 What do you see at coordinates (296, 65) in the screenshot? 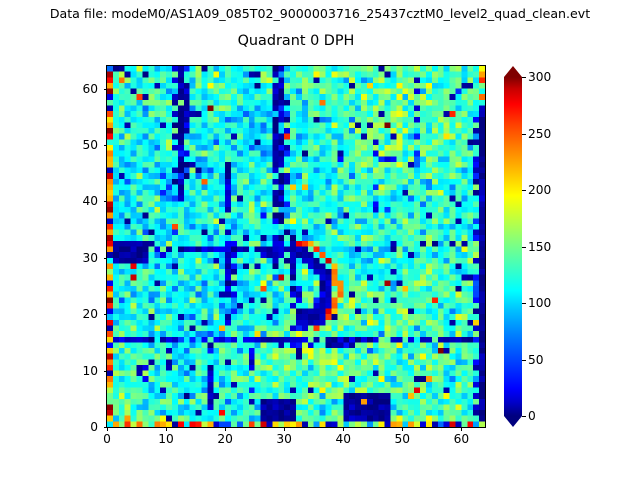
I see `axes-spine-top` at bounding box center [296, 65].